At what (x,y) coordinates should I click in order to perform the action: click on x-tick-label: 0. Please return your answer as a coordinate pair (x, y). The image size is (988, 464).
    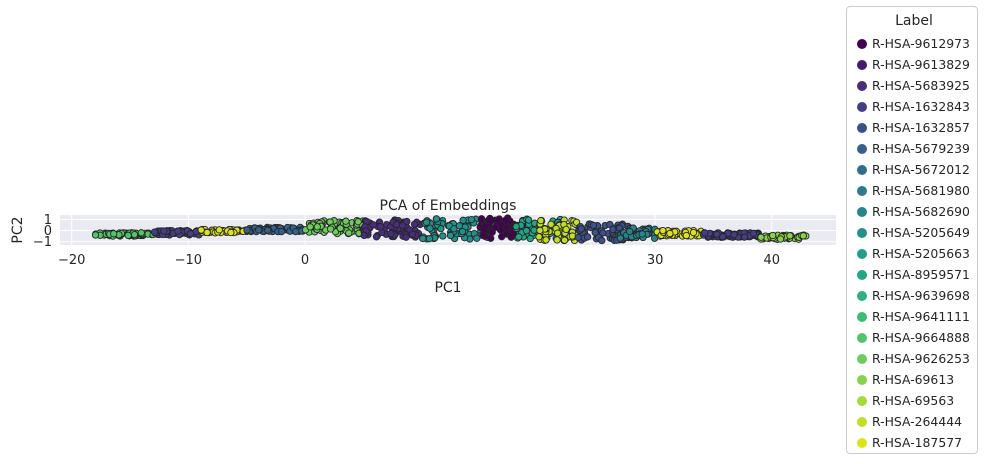
    Looking at the image, I should click on (305, 260).